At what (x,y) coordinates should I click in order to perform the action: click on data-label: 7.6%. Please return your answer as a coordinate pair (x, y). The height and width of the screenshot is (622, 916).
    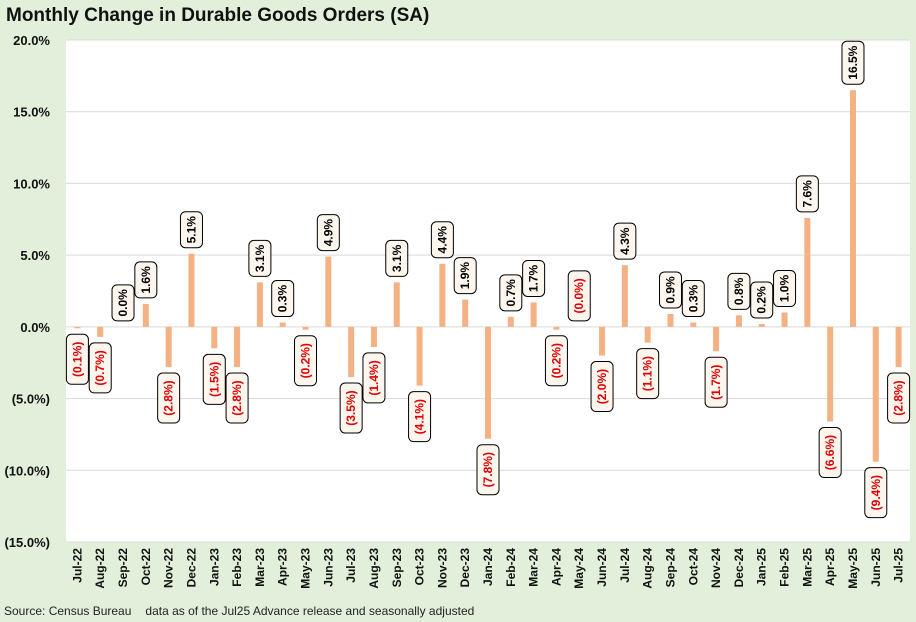
    Looking at the image, I should click on (807, 194).